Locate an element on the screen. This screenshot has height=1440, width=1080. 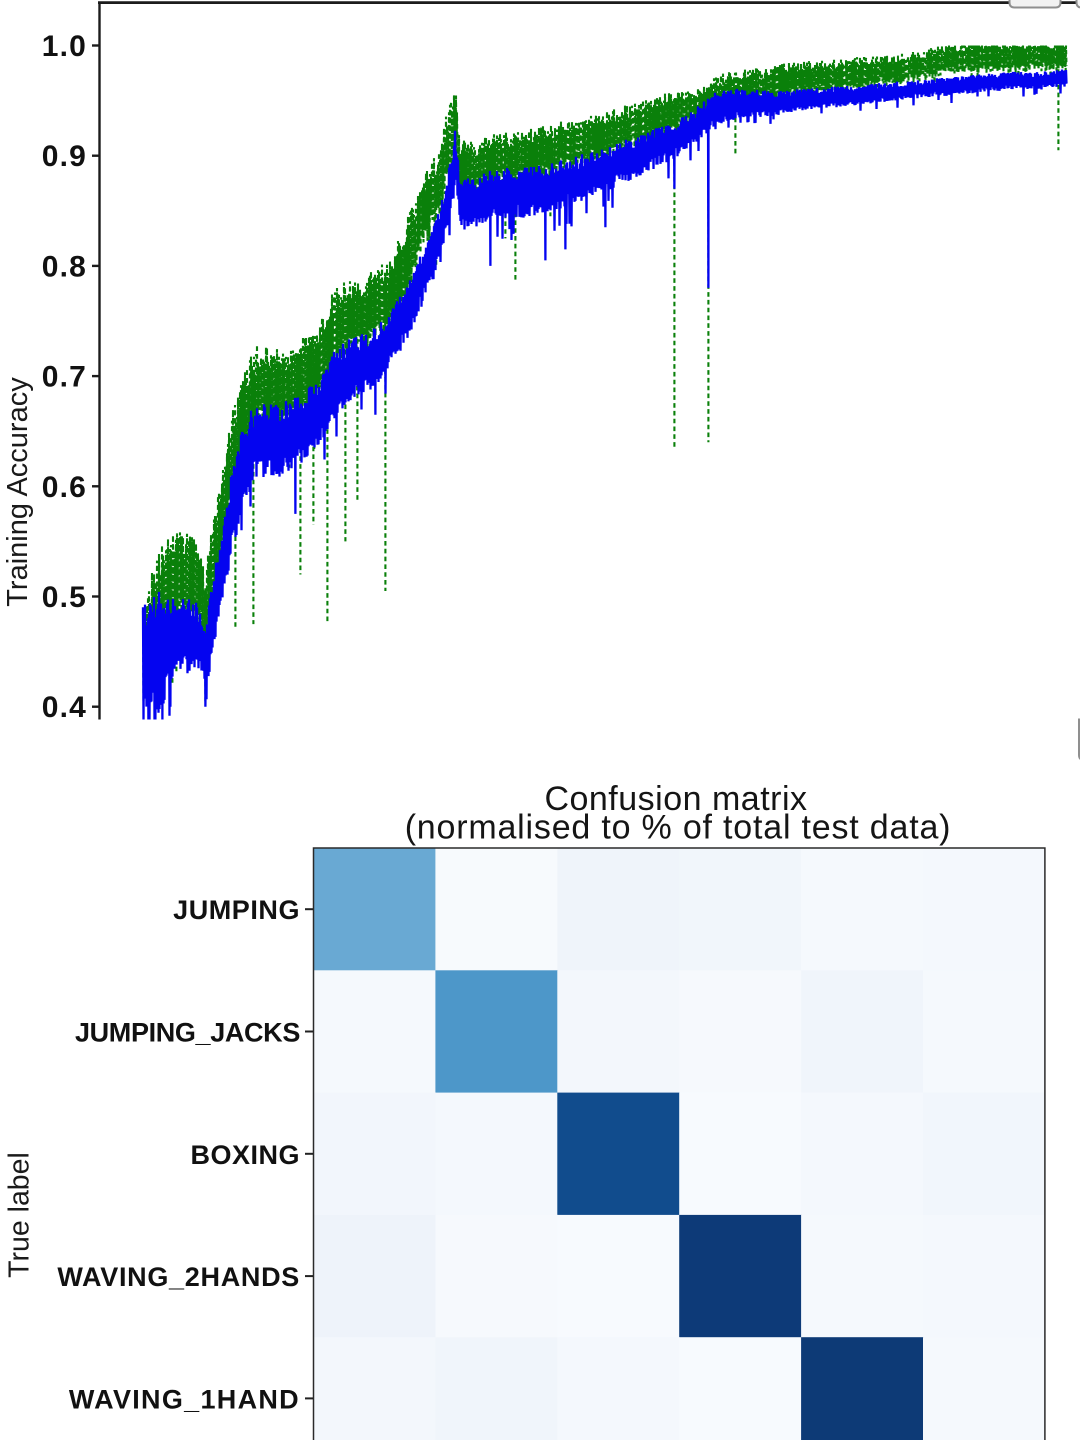
svg-text: 1.0 is located at coordinates (64, 46).